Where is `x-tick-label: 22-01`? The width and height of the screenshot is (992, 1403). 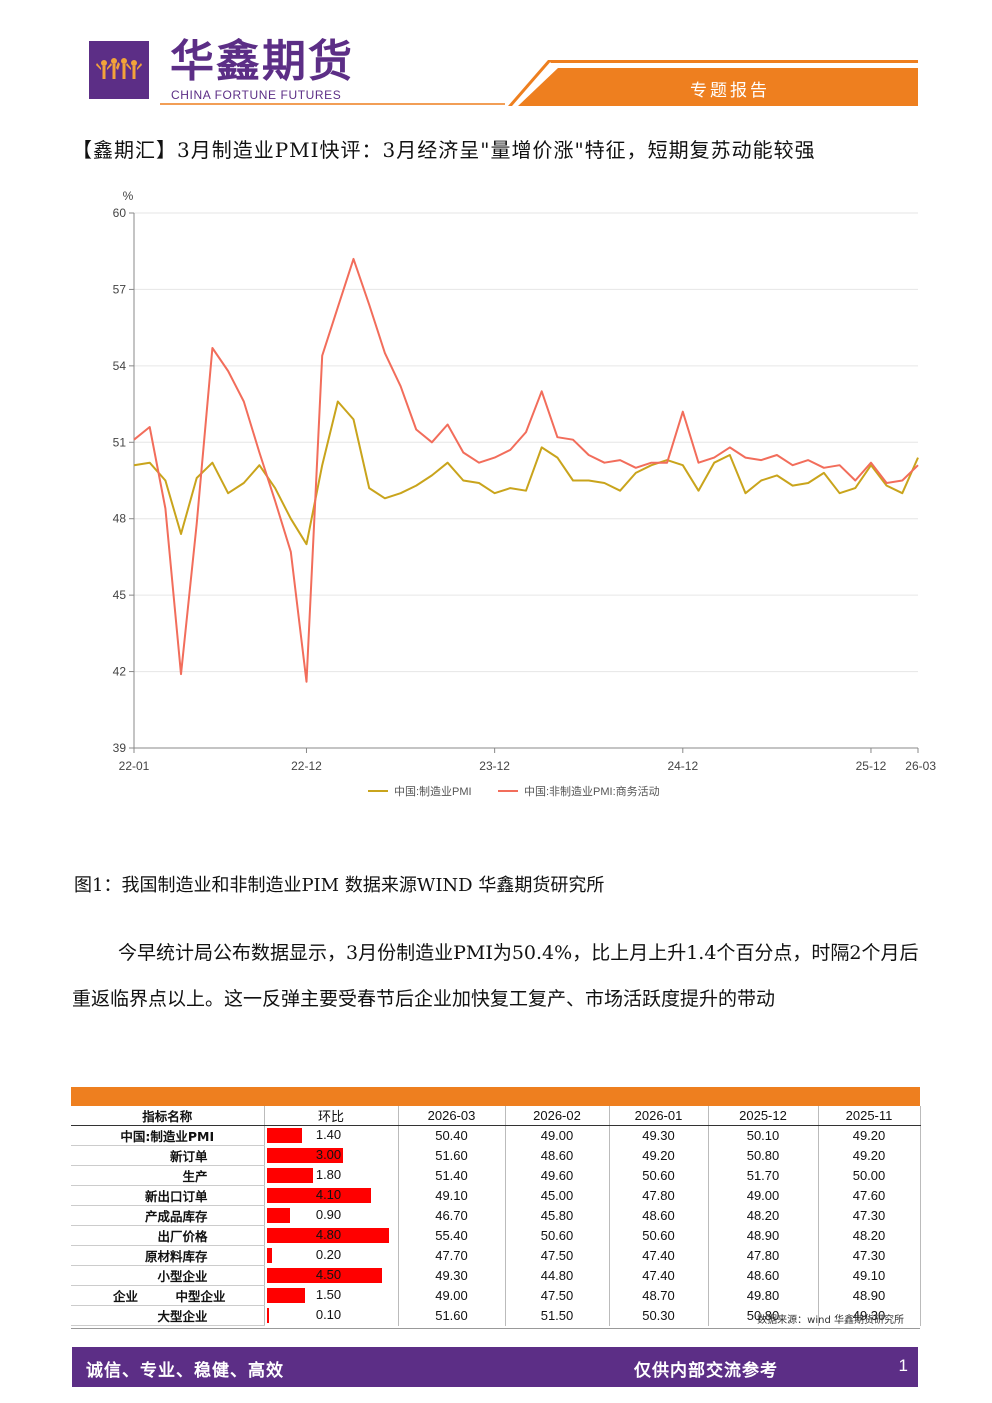 x-tick-label: 22-01 is located at coordinates (134, 766).